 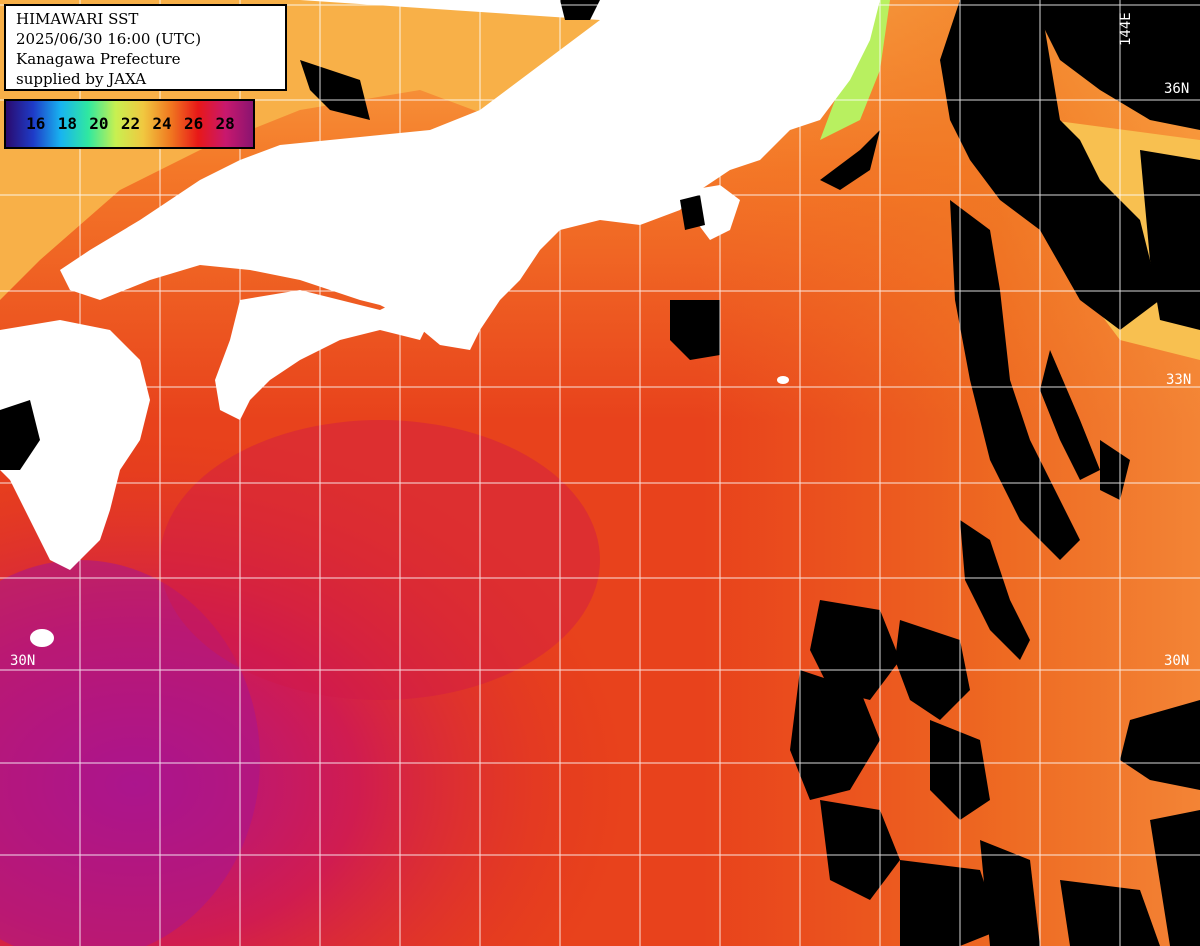 I want to click on land-shikoku, so click(x=322, y=355).